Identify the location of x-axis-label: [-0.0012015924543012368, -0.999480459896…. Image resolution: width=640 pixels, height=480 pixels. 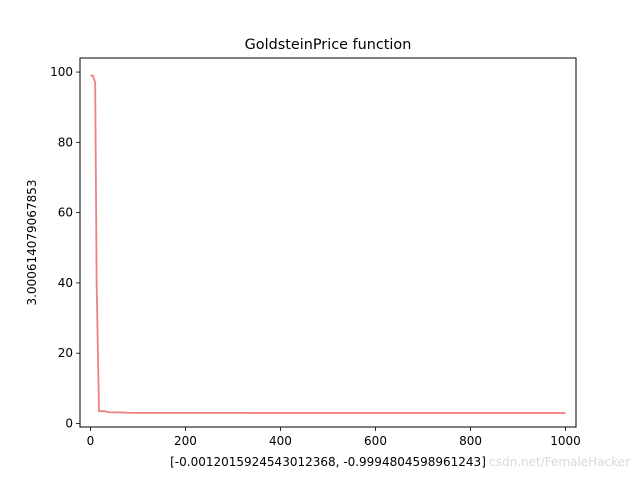
(328, 462).